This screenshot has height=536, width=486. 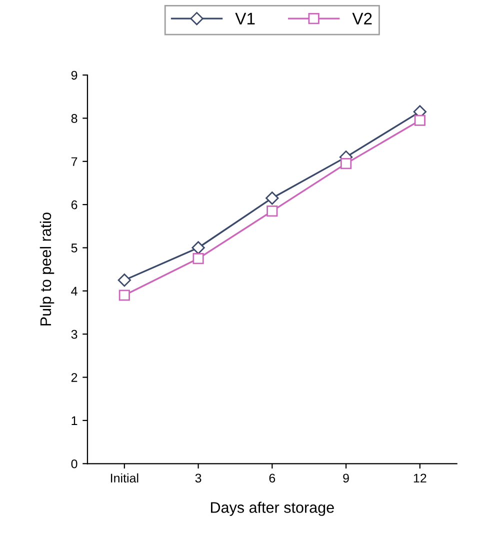 What do you see at coordinates (74, 161) in the screenshot?
I see `y-tick-label: 7` at bounding box center [74, 161].